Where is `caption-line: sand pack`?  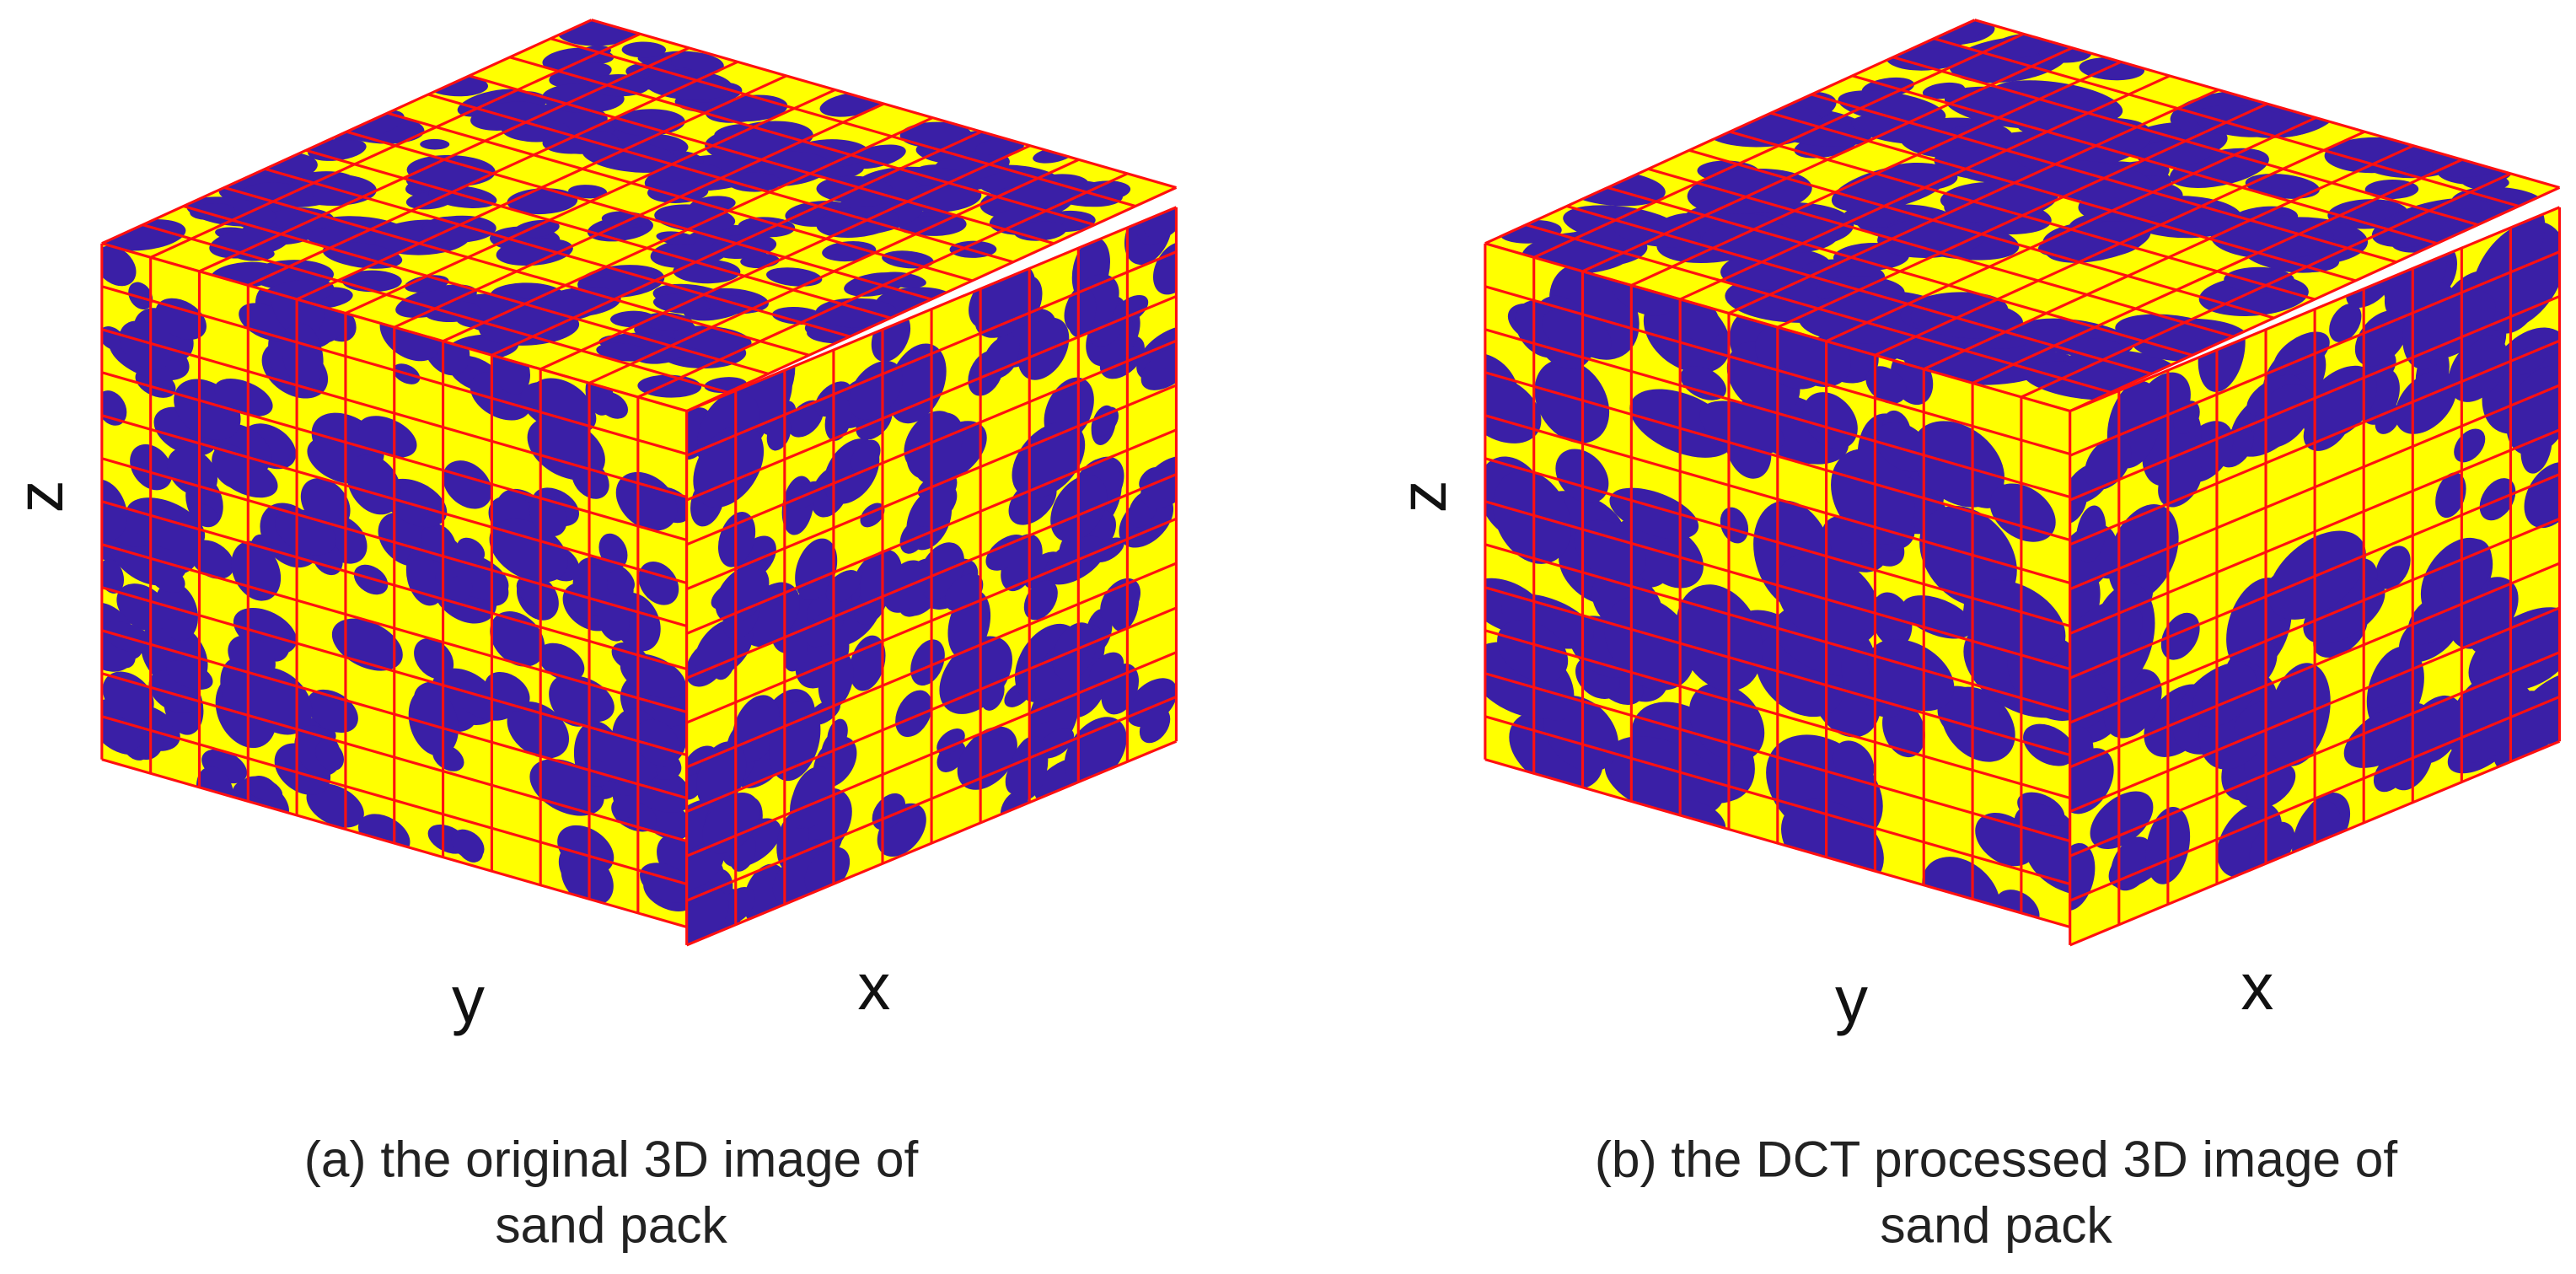
caption-line: sand pack is located at coordinates (611, 1225).